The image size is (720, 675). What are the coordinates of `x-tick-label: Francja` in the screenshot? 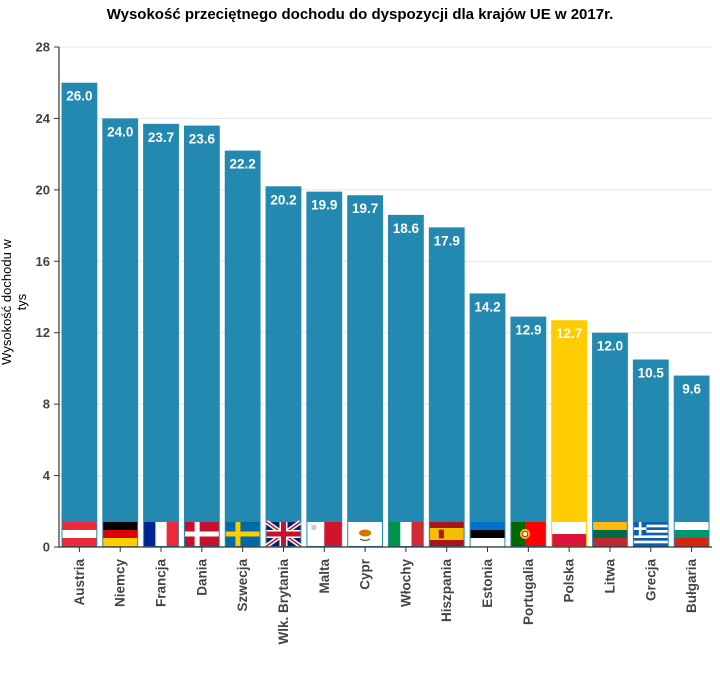 It's located at (161, 583).